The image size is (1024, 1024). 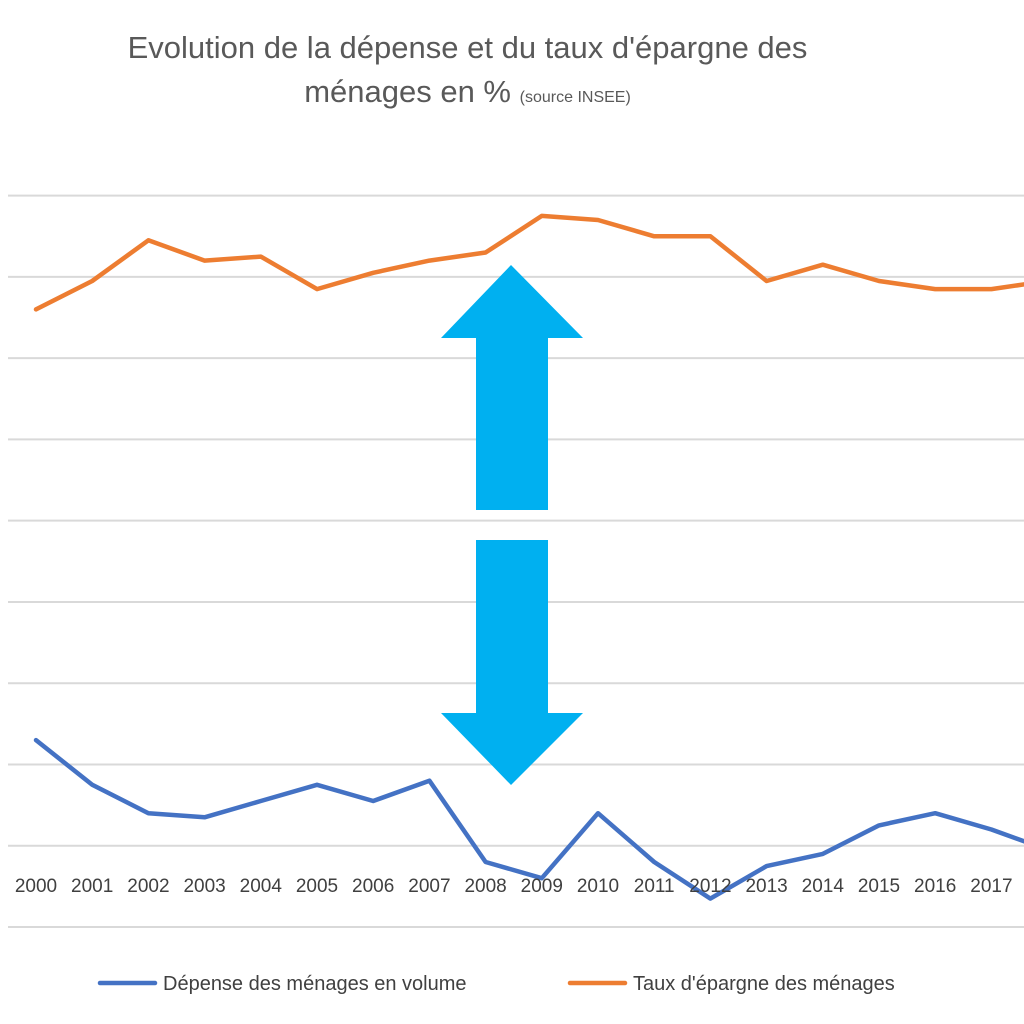 What do you see at coordinates (823, 886) in the screenshot?
I see `x-tick-label: 2014` at bounding box center [823, 886].